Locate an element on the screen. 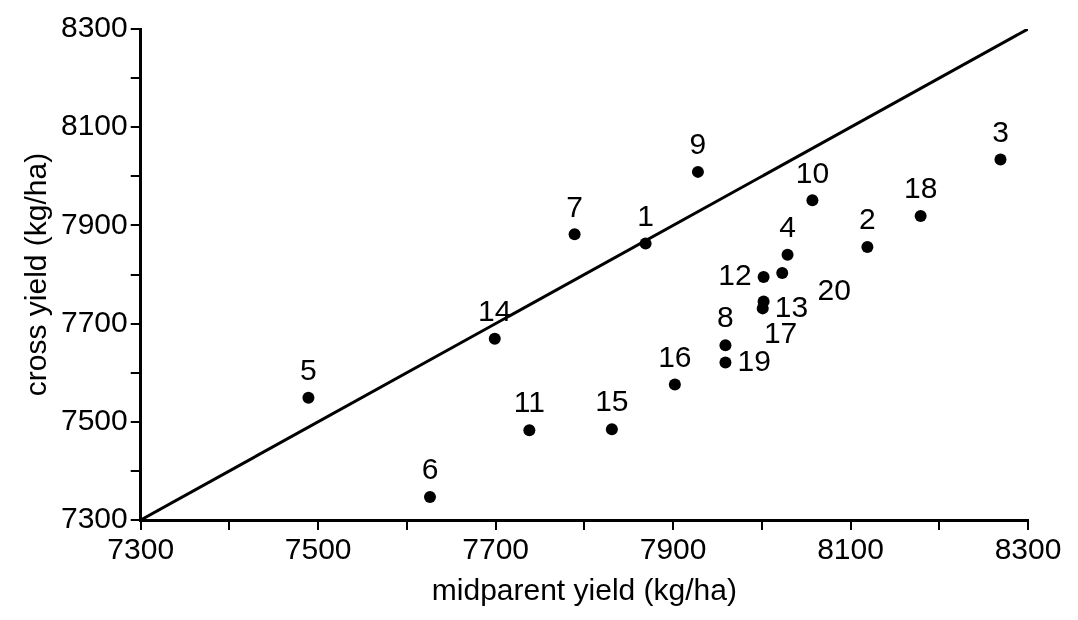  annotation: 20 is located at coordinates (834, 289).